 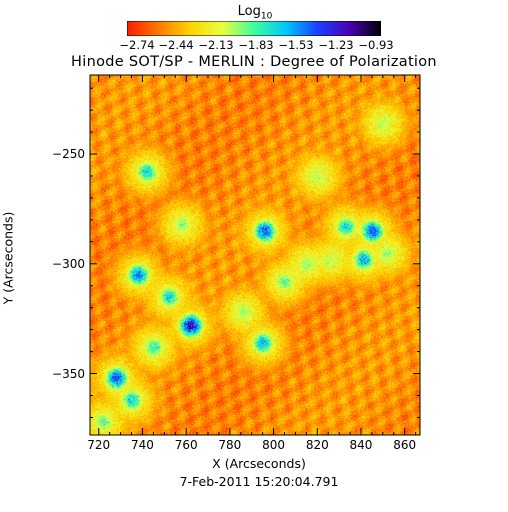 I want to click on x-tick-label: 760, so click(x=186, y=445).